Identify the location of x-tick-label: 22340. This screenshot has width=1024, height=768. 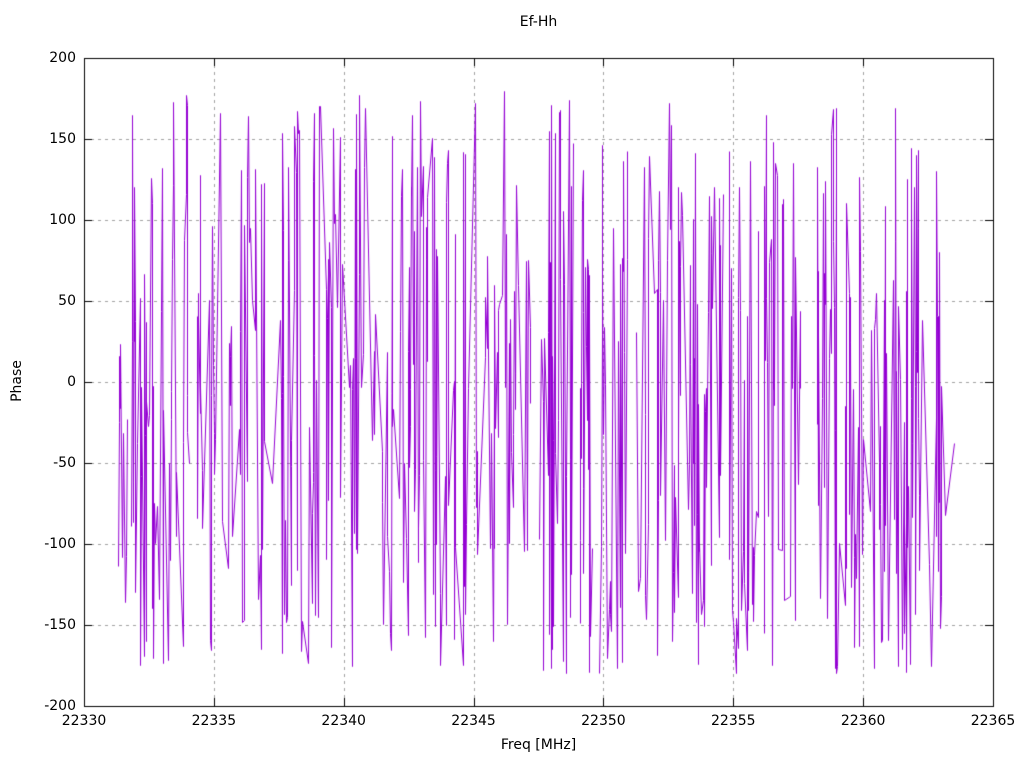
(343, 721).